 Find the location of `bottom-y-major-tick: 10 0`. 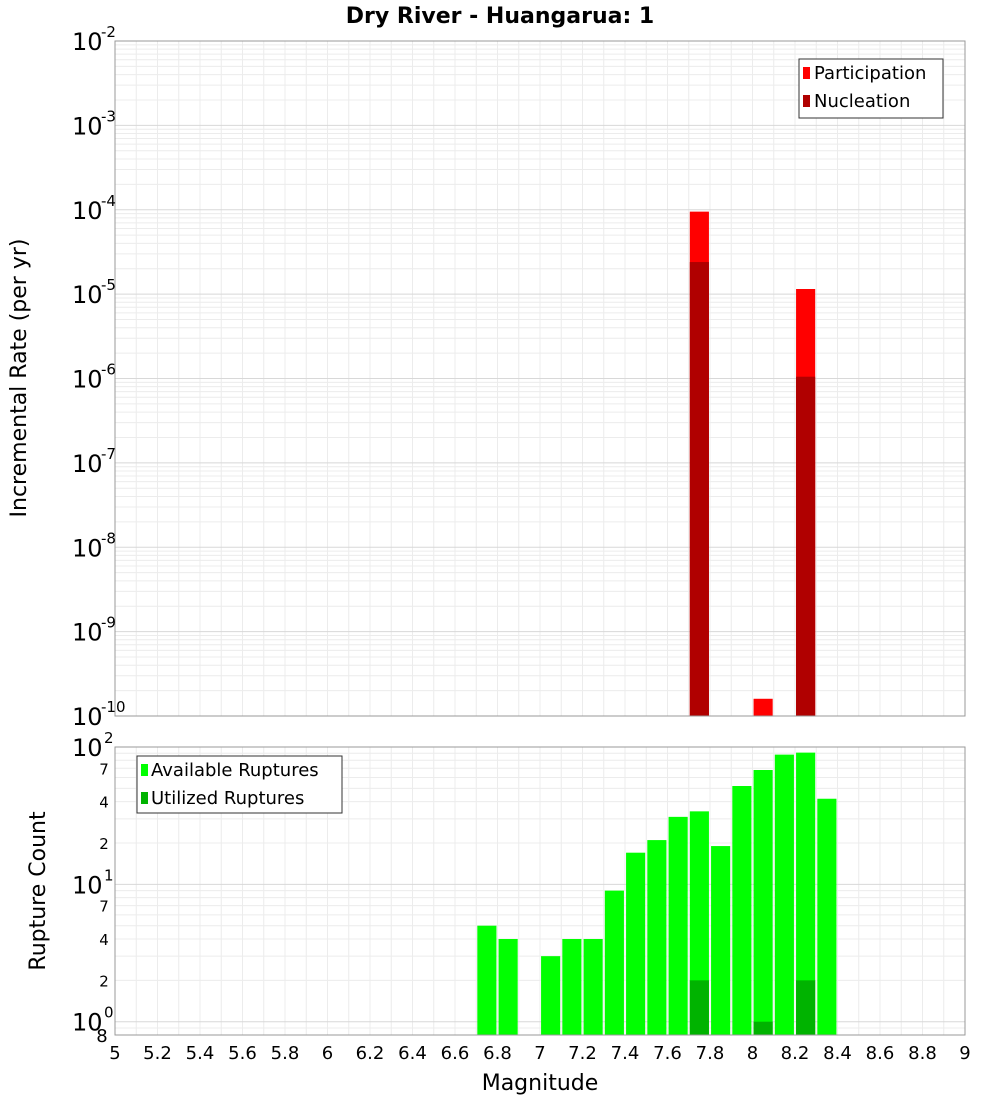

bottom-y-major-tick: 10 0 is located at coordinates (93, 1020).